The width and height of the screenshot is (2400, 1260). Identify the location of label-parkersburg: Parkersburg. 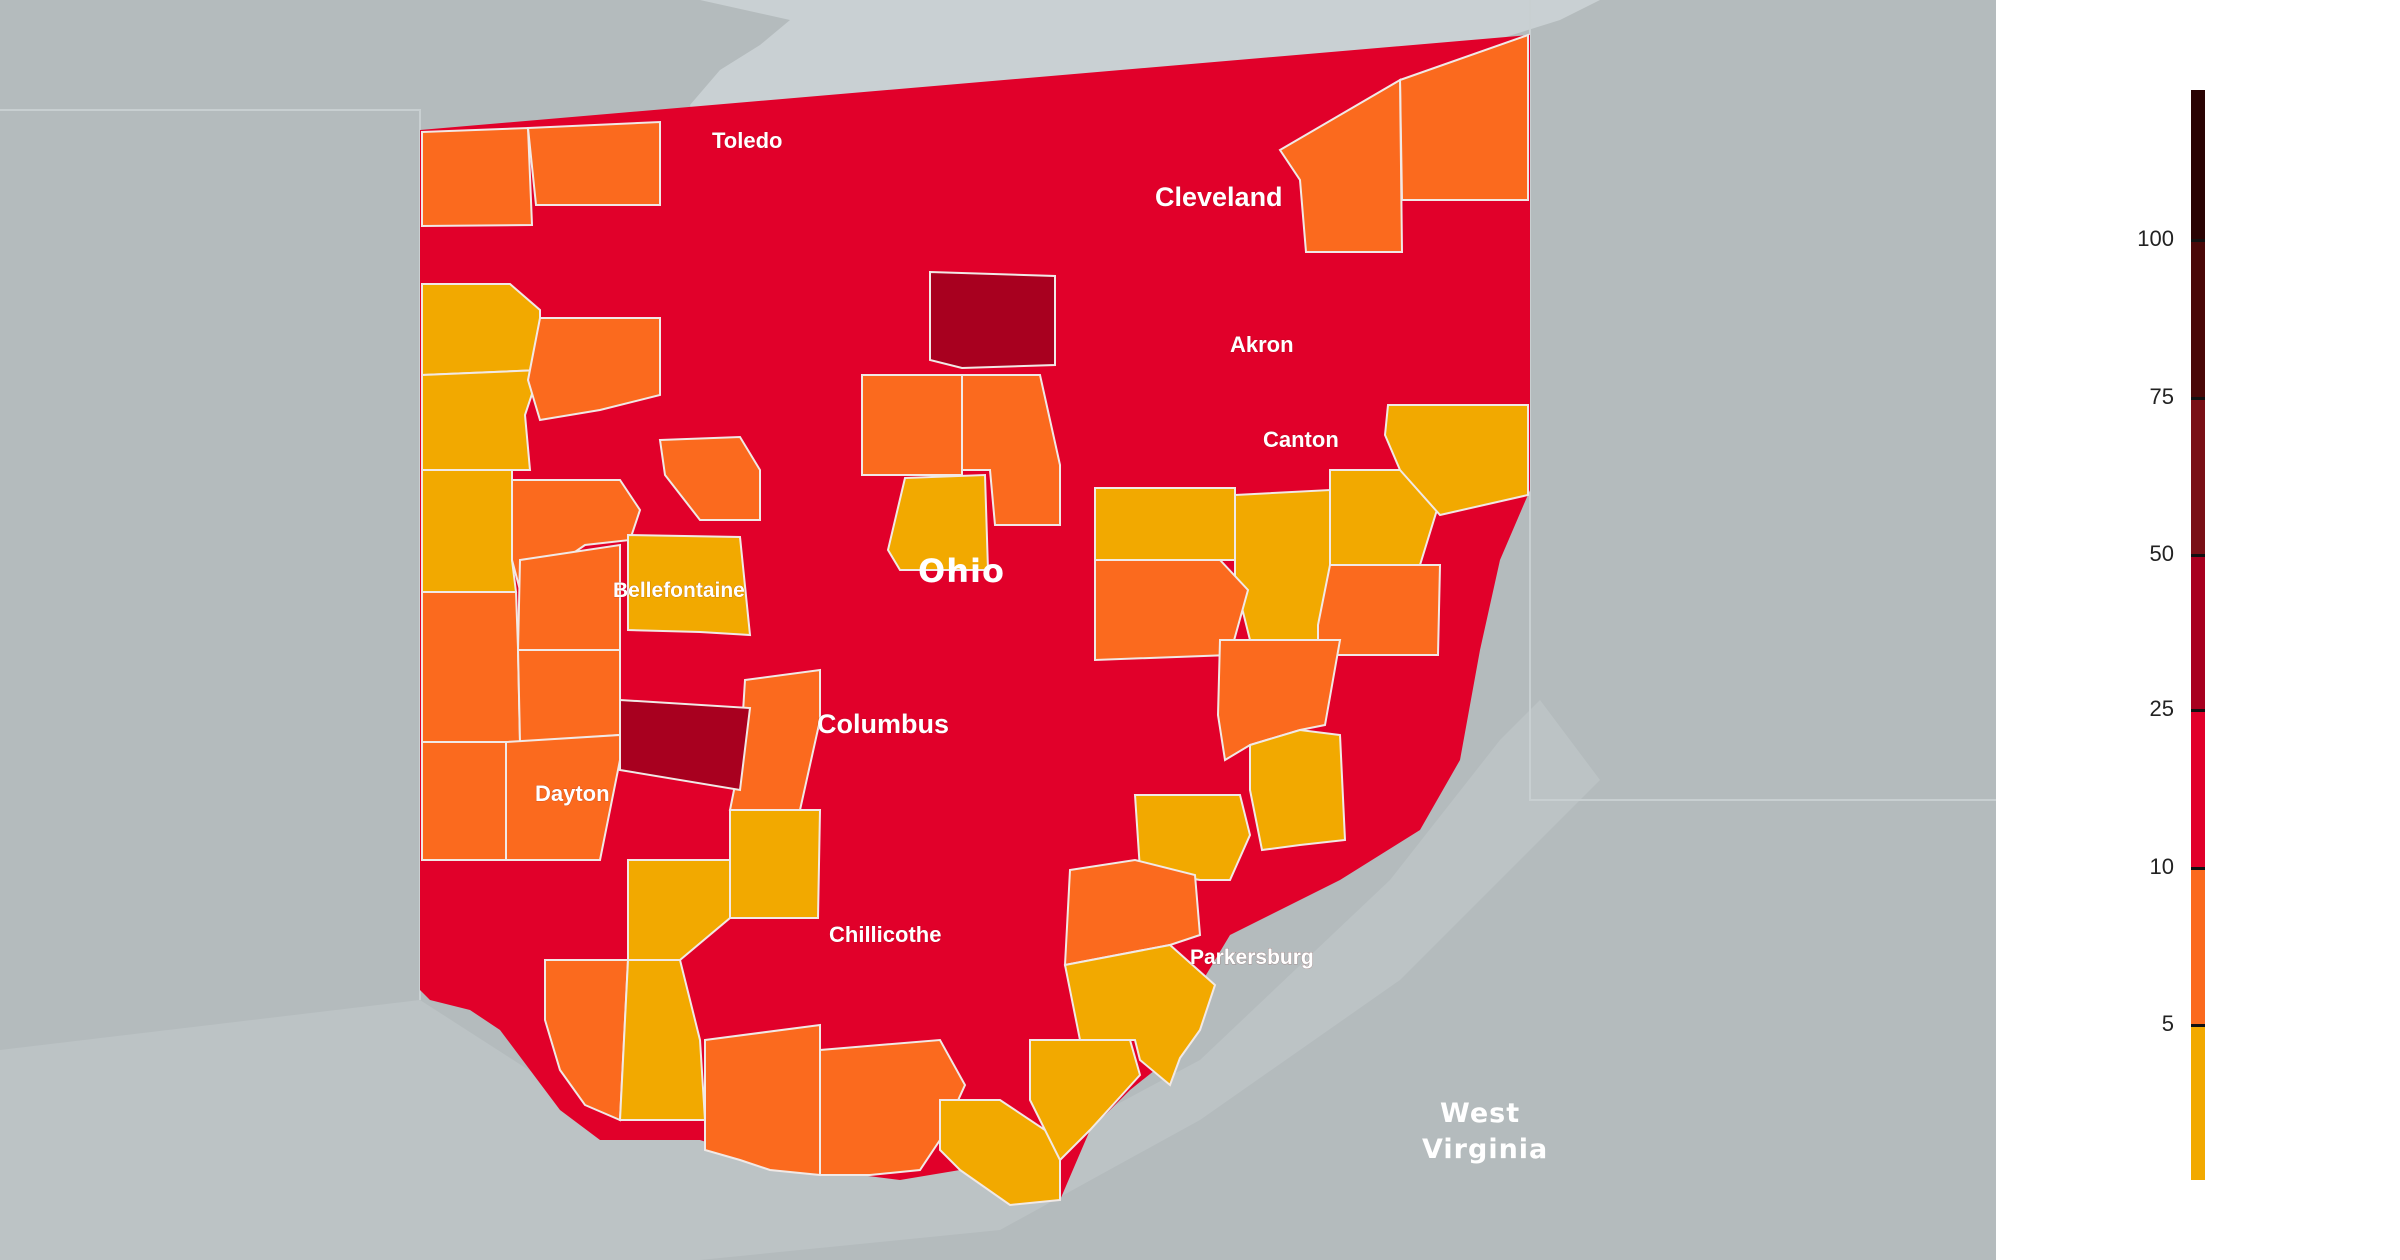
(1252, 957).